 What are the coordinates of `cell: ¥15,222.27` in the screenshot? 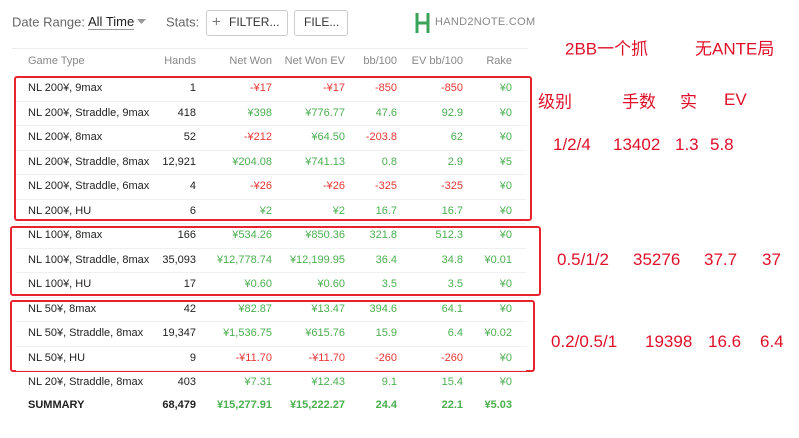 It's located at (317, 405).